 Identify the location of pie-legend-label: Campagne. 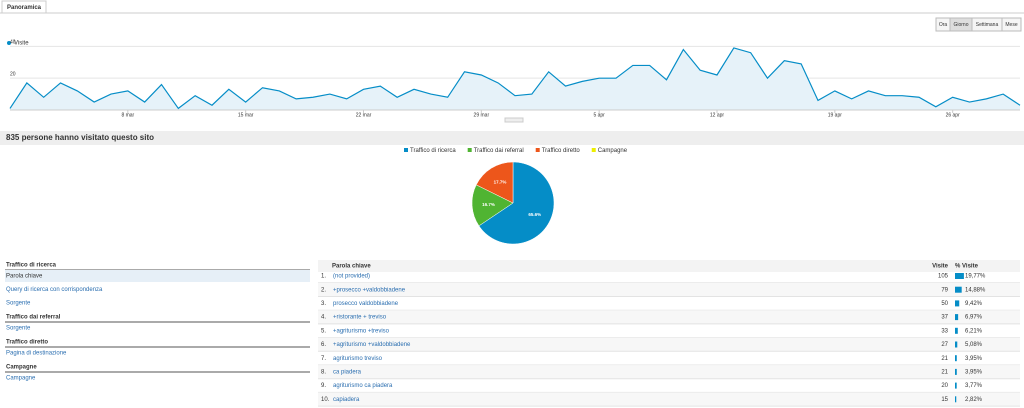
(613, 151).